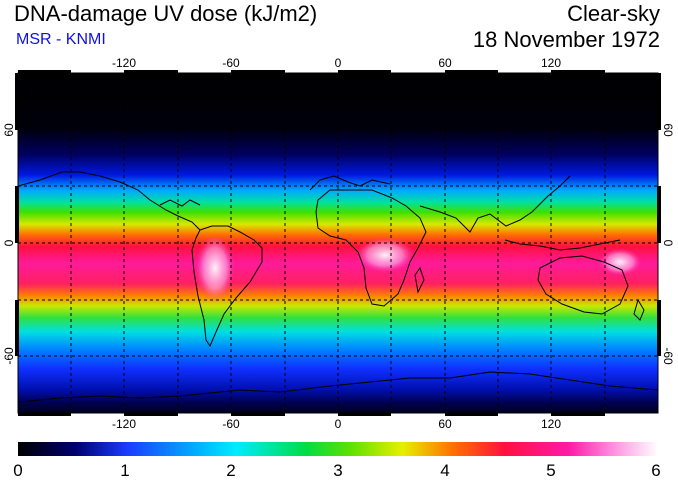  Describe the element at coordinates (445, 63) in the screenshot. I see `lon-tick-top: 60` at that location.